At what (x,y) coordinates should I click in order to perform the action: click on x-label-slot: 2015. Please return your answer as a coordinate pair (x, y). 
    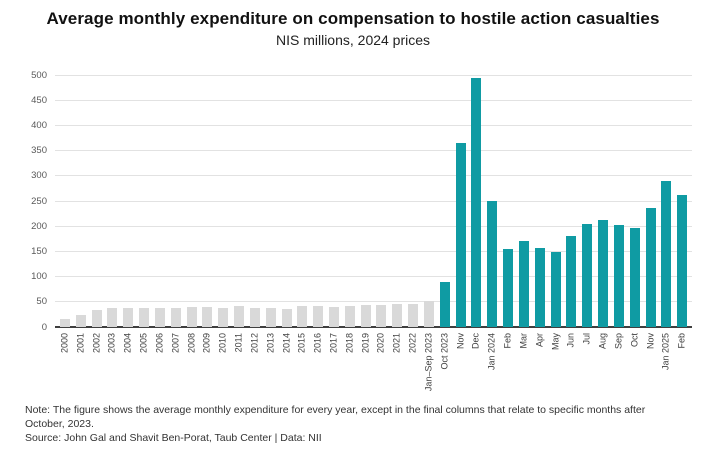
    Looking at the image, I should click on (302, 367).